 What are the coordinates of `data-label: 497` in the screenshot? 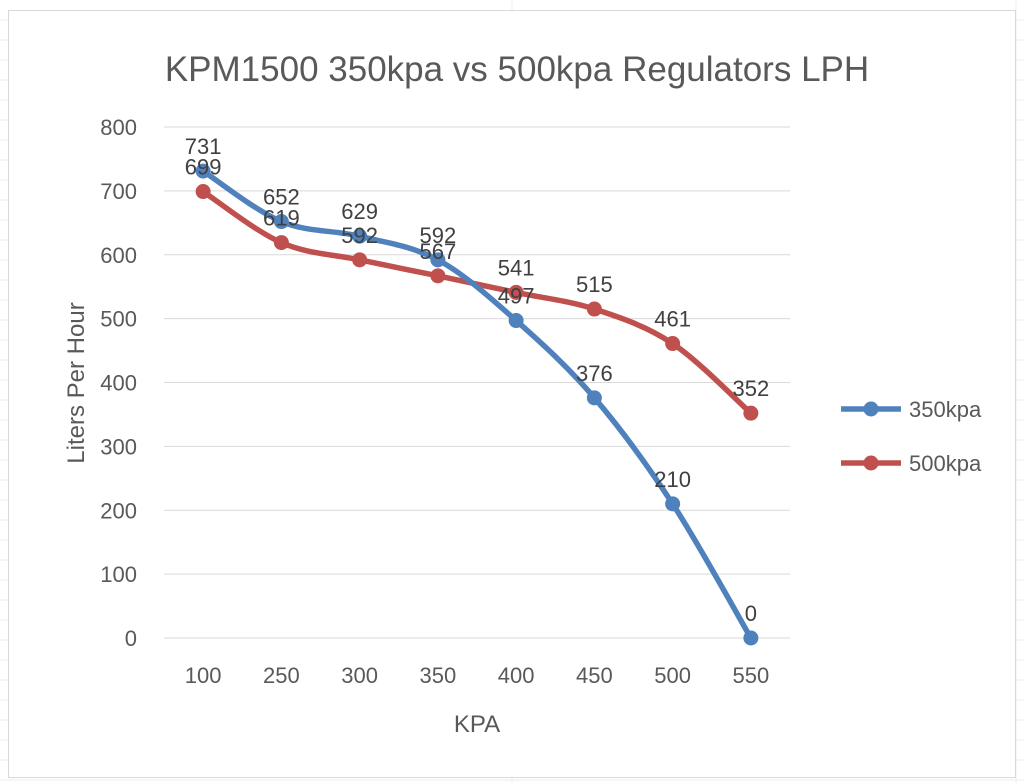 It's located at (516, 296).